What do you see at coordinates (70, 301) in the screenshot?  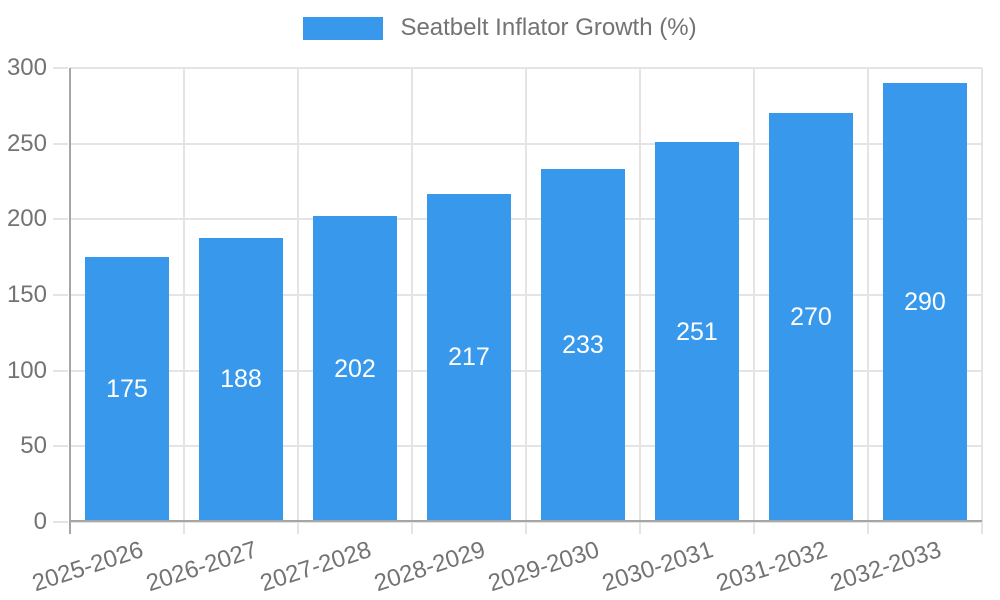 I see `y-axis-line` at bounding box center [70, 301].